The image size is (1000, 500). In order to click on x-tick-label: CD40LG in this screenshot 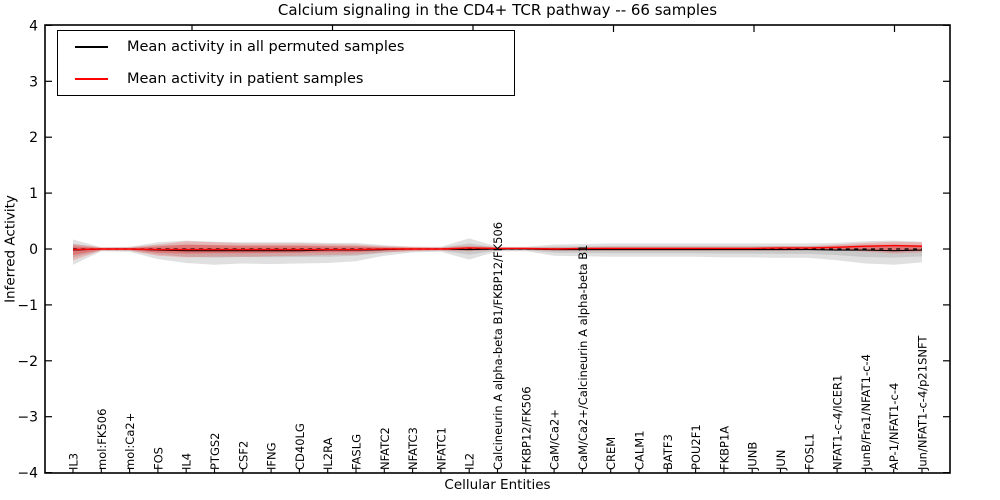, I will do `click(300, 446)`.